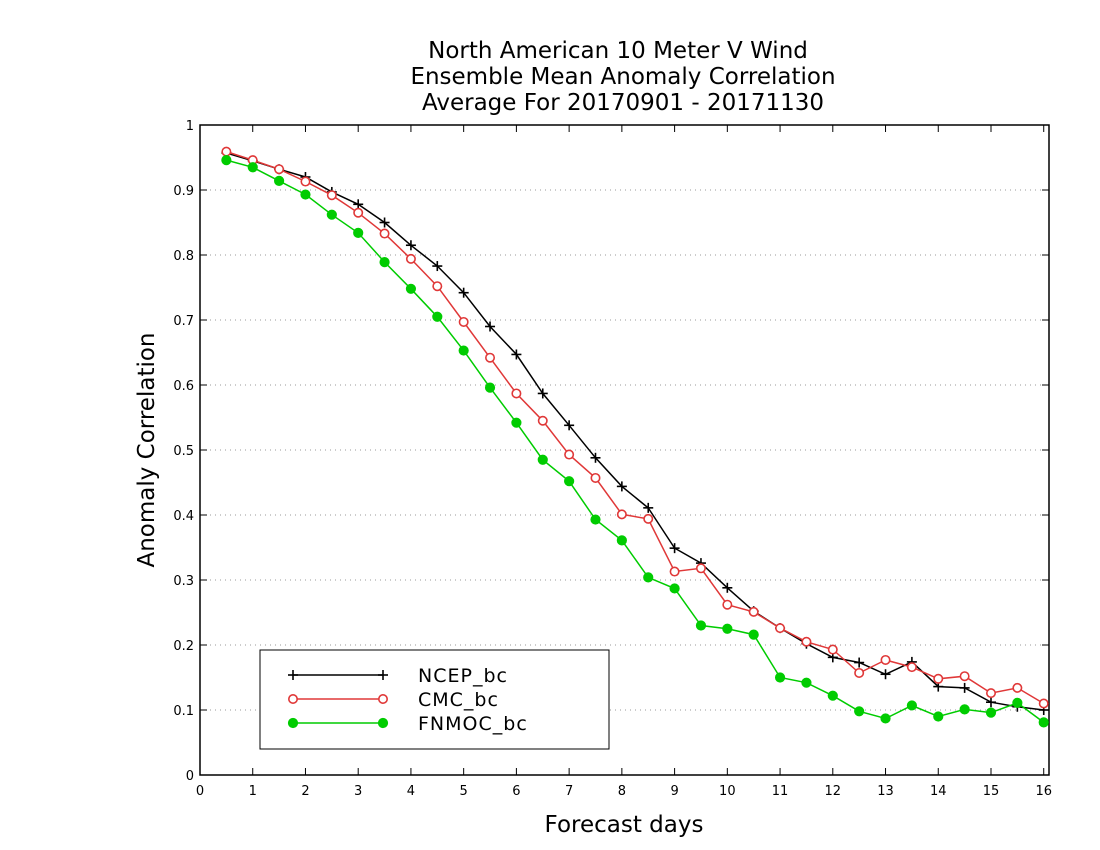 The height and width of the screenshot is (850, 1100). Describe the element at coordinates (1043, 791) in the screenshot. I see `x-tick-label: 16` at that location.